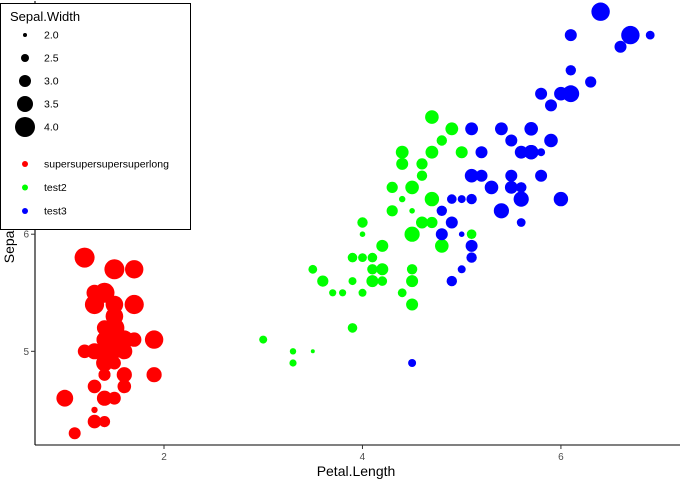  I want to click on x-tick-label: 6, so click(561, 457).